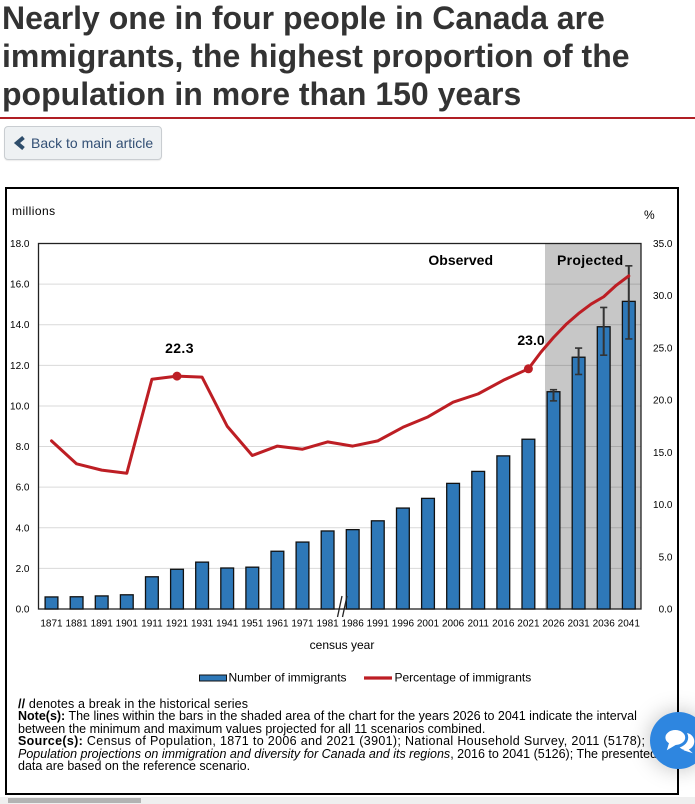 The height and width of the screenshot is (804, 695). What do you see at coordinates (478, 624) in the screenshot?
I see `svg-text: 2011` at bounding box center [478, 624].